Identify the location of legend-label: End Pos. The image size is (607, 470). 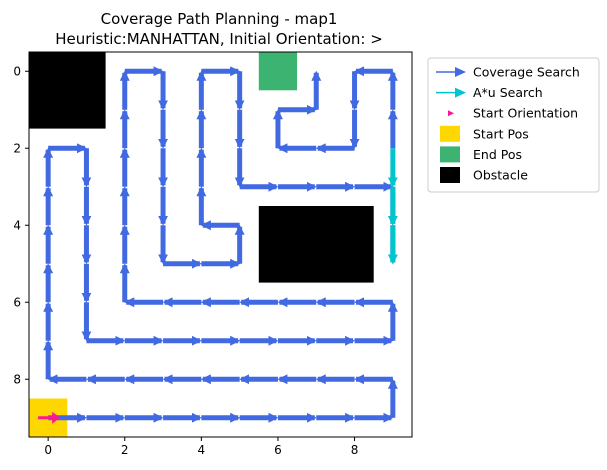
(497, 154).